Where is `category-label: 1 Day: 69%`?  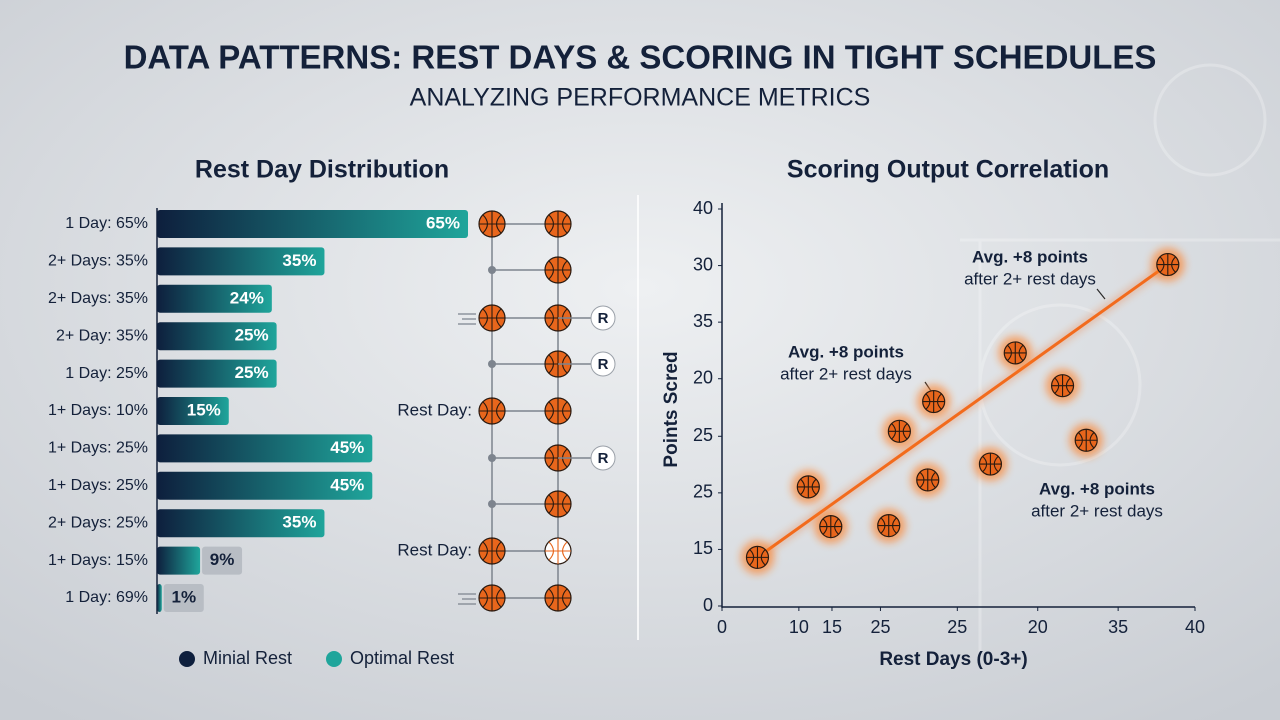
category-label: 1 Day: 69% is located at coordinates (106, 597).